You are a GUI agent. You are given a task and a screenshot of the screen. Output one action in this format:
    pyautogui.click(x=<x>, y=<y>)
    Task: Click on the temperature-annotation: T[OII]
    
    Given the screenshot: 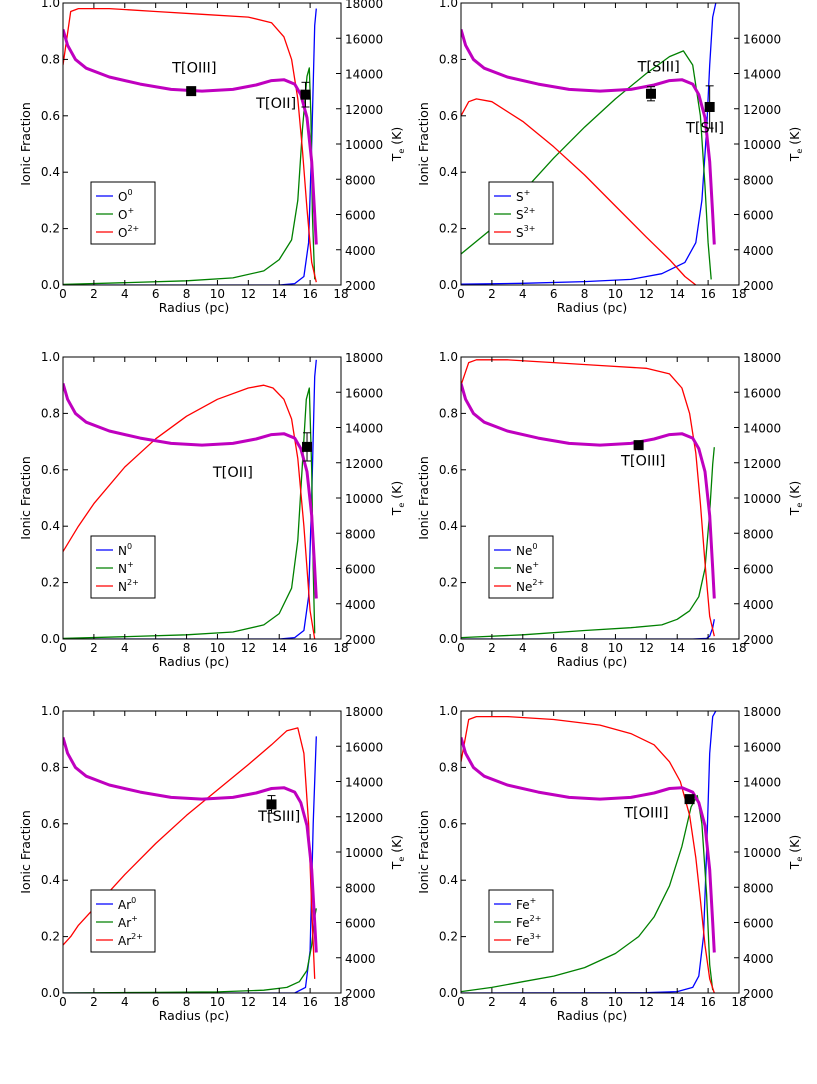 What is the action you would take?
    pyautogui.click(x=275, y=104)
    